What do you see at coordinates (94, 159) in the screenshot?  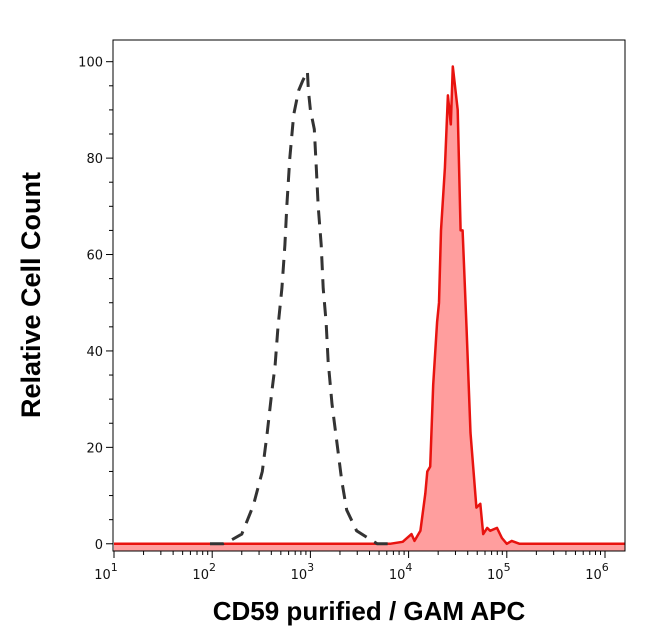 I see `y-tick-label: 80` at bounding box center [94, 159].